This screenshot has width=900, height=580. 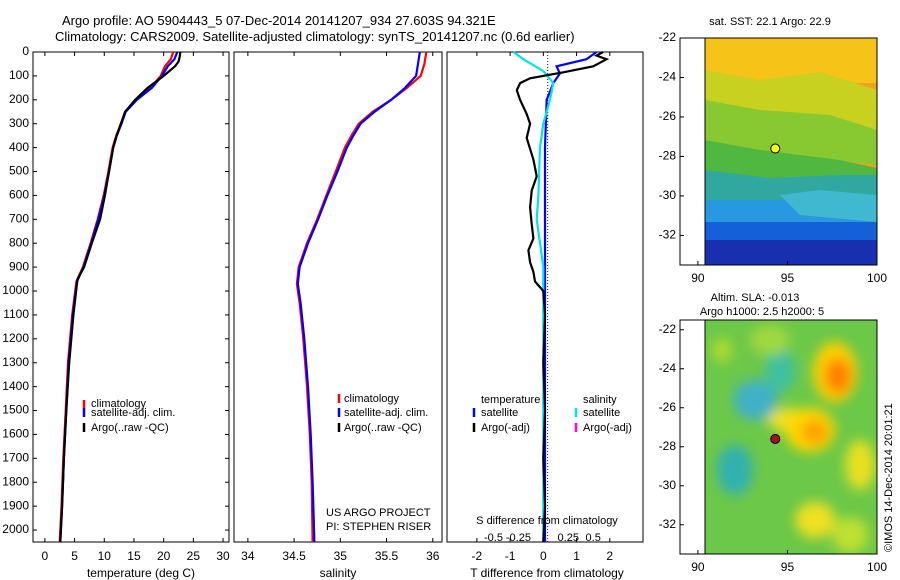 I want to click on sla-map-title: Altim. SLA: -0.013, so click(x=755, y=298).